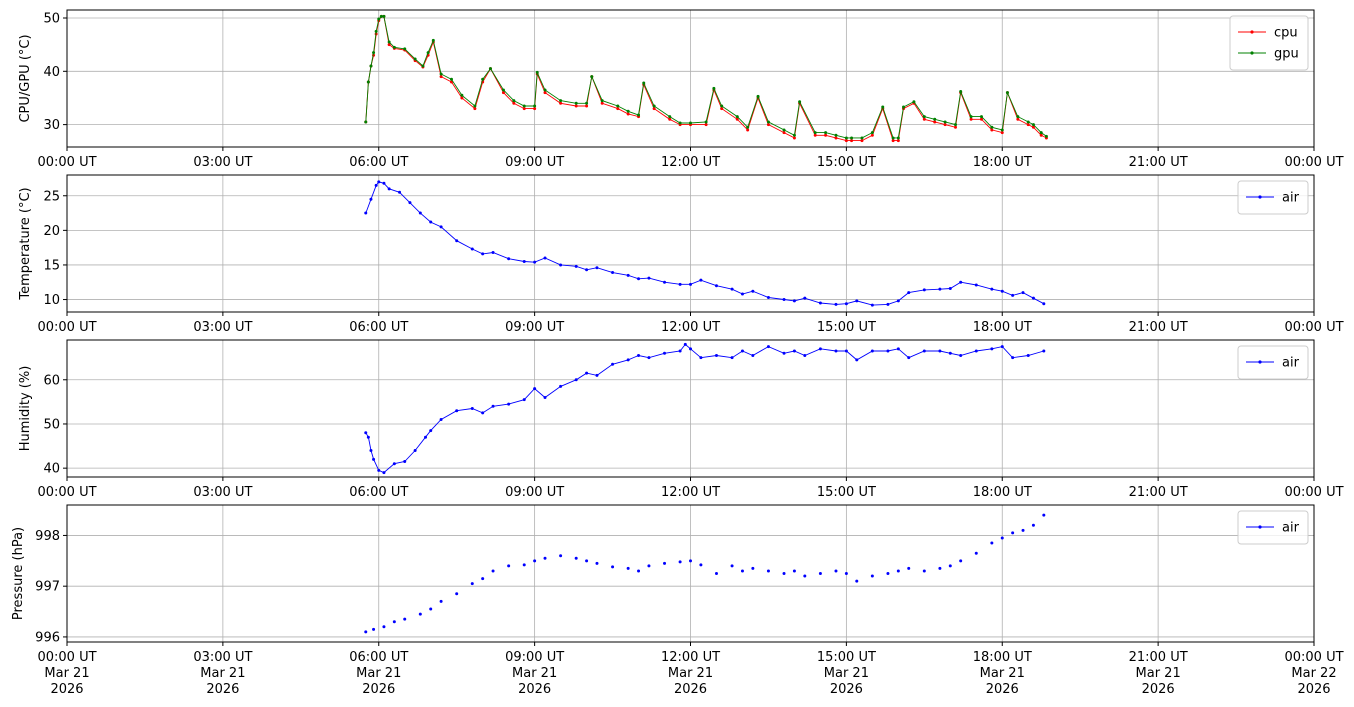 This screenshot has width=1354, height=707. Describe the element at coordinates (846, 327) in the screenshot. I see `x-tick-label: 15:00 UT` at that location.